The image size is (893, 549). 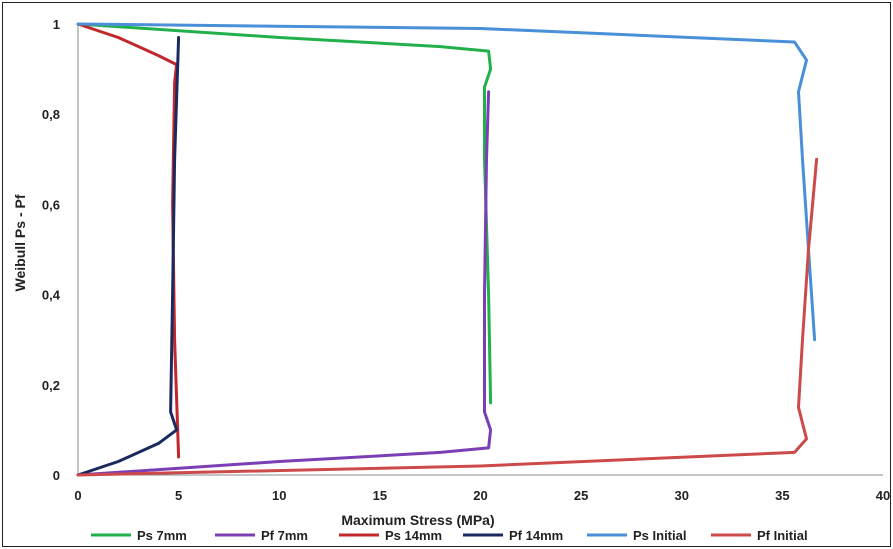 I want to click on x-tick-label: 20, so click(x=480, y=495).